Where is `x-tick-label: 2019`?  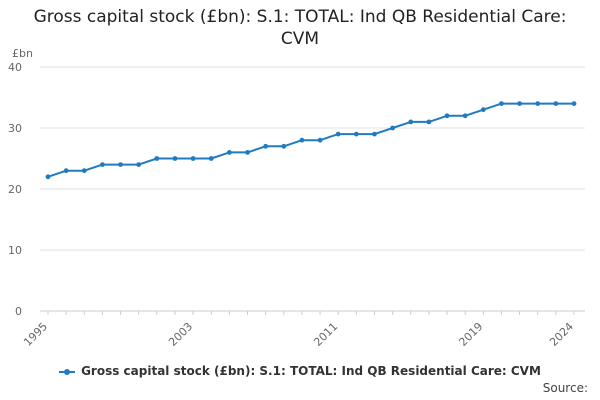 x-tick-label: 2019 is located at coordinates (470, 334).